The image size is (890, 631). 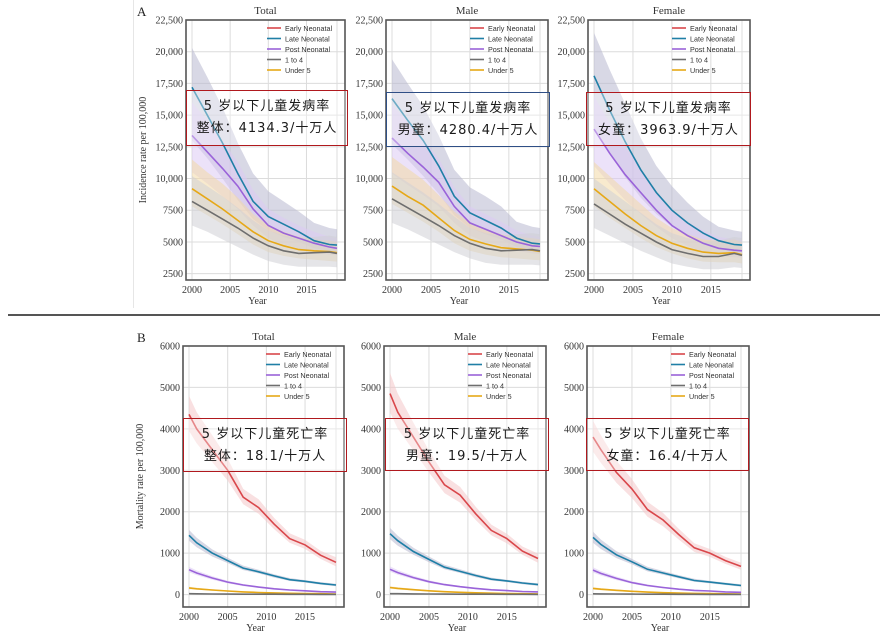 What do you see at coordinates (262, 489) in the screenshot?
I see `series-line-early-neonatal` at bounding box center [262, 489].